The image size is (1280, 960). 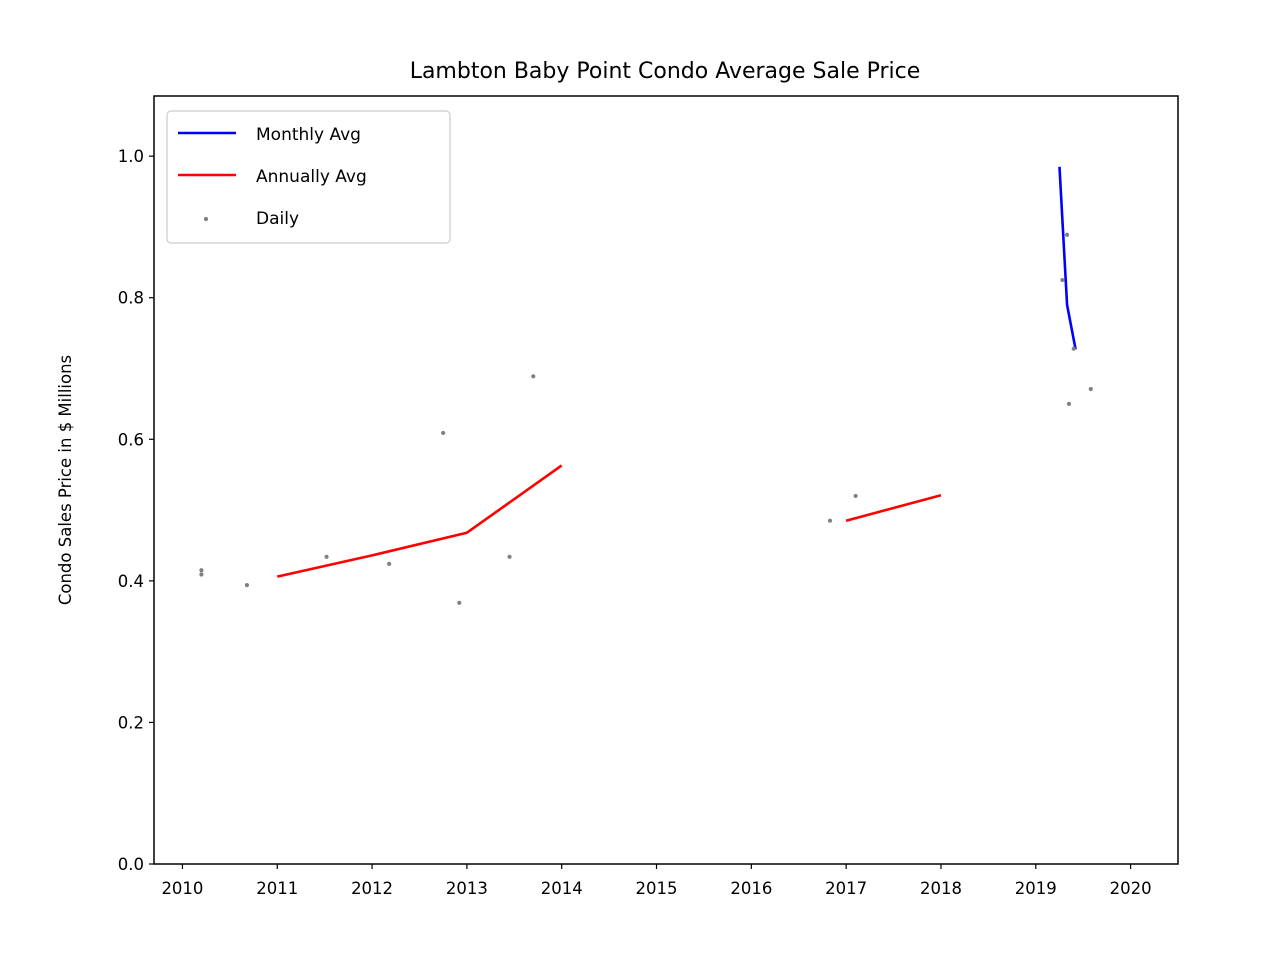 What do you see at coordinates (846, 888) in the screenshot?
I see `x-tick-label: 2017` at bounding box center [846, 888].